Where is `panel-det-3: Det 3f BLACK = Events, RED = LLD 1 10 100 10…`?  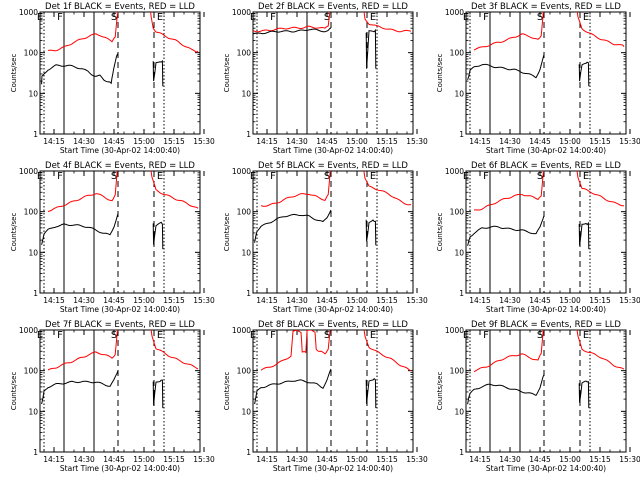
panel-det-3: Det 3f BLACK = Events, RED = LLD 1 10 100 10… is located at coordinates (538, 78).